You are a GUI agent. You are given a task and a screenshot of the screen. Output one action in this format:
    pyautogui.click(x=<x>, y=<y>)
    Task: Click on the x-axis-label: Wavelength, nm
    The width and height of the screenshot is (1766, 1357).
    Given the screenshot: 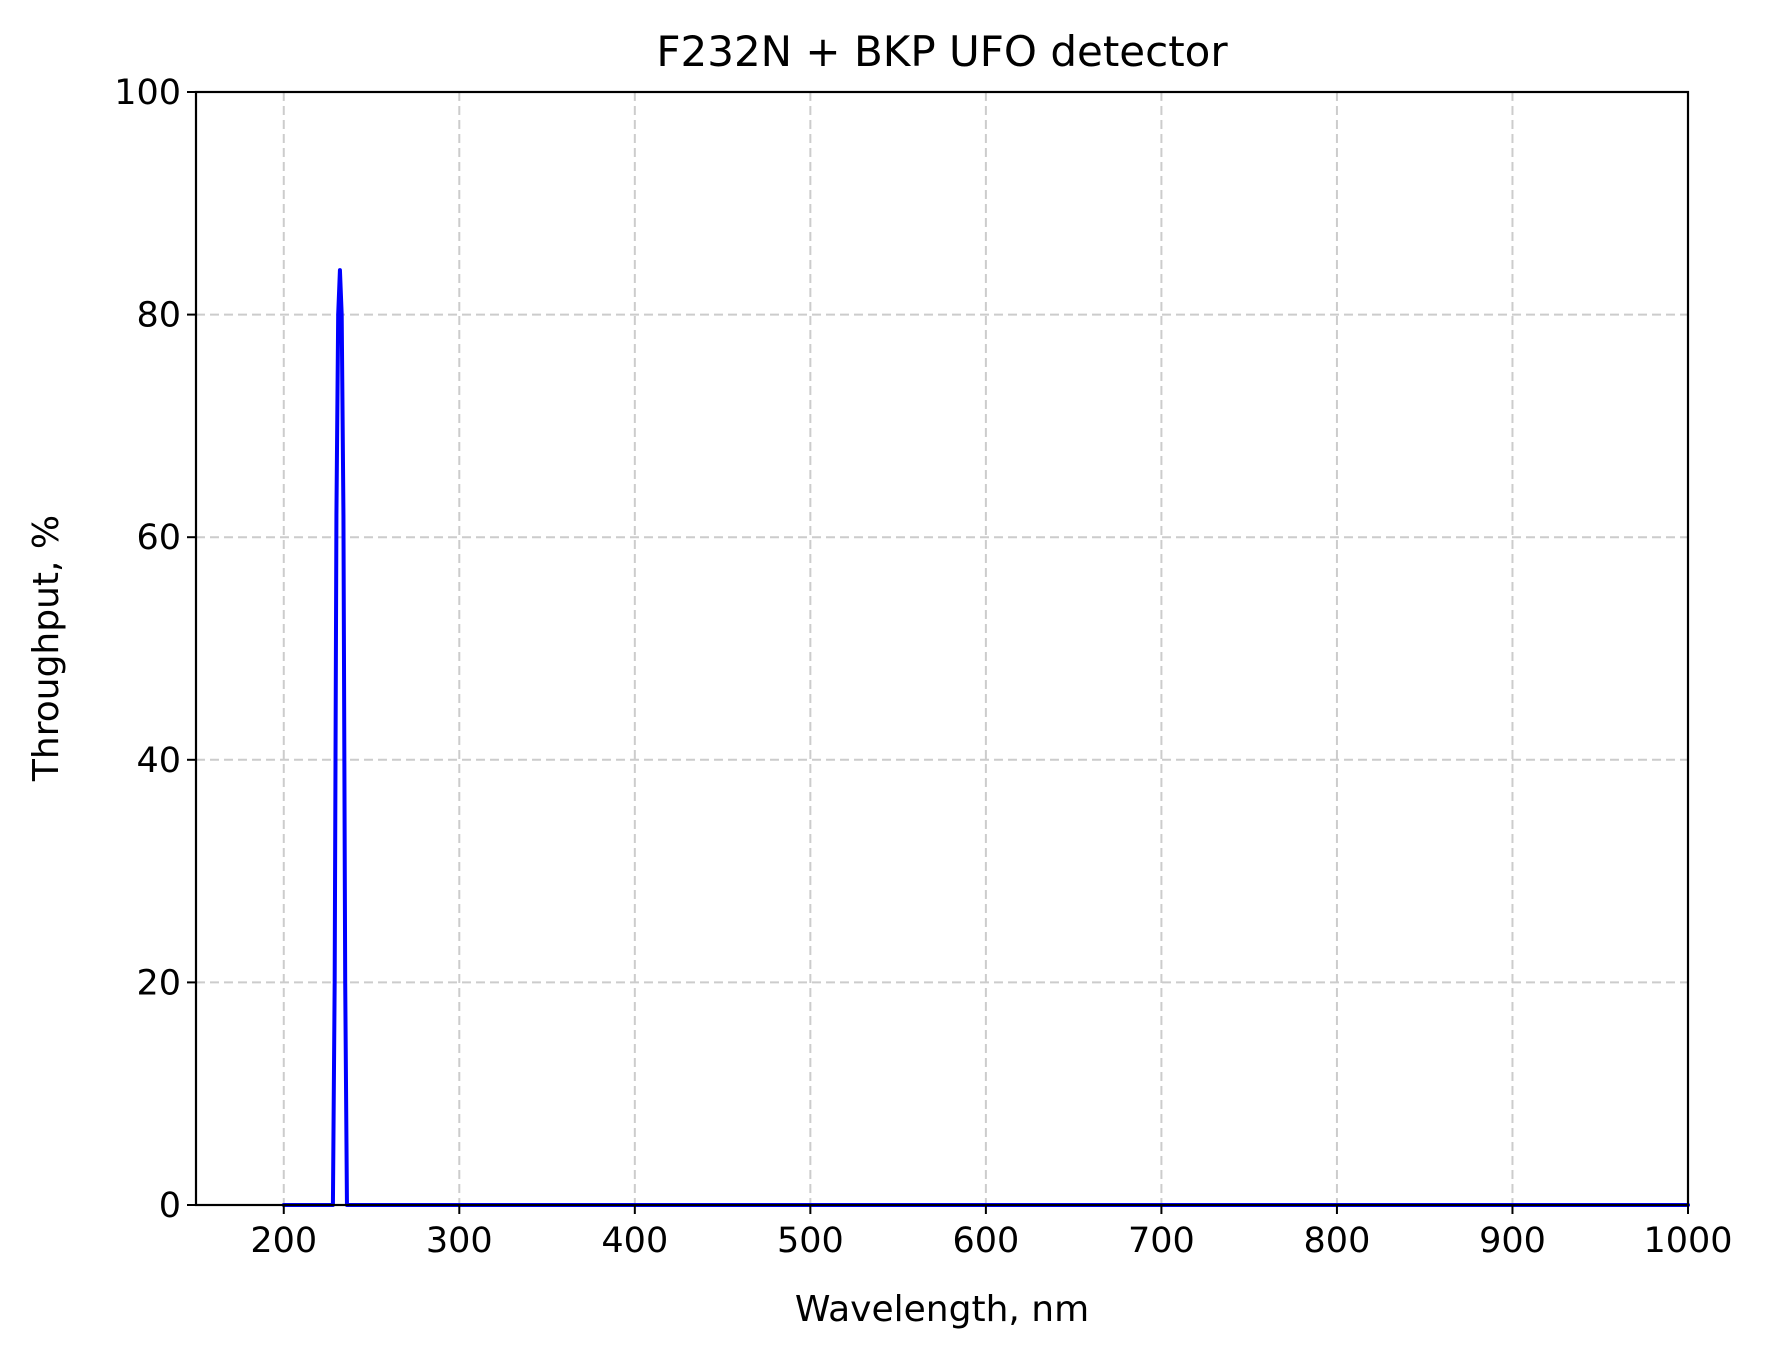 What is the action you would take?
    pyautogui.click(x=942, y=1309)
    